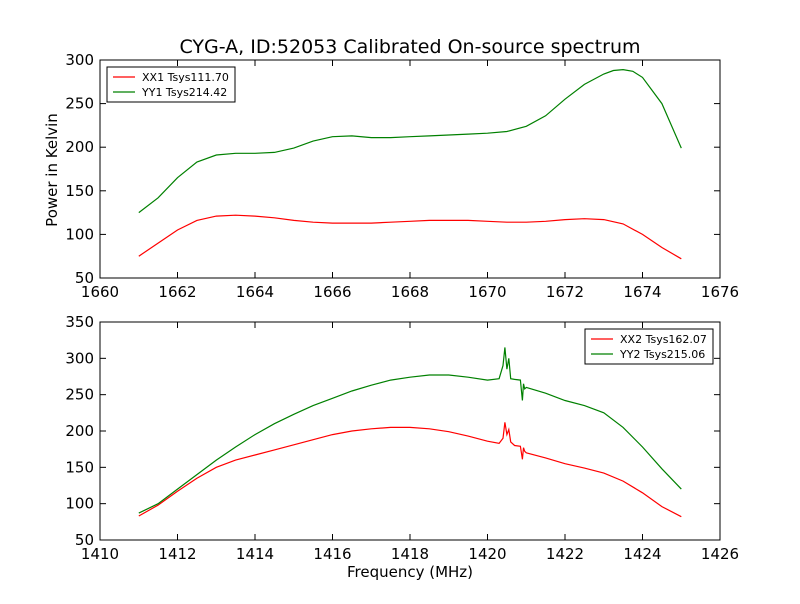  Describe the element at coordinates (79, 358) in the screenshot. I see `bottom-y-tick-label: 300` at that location.